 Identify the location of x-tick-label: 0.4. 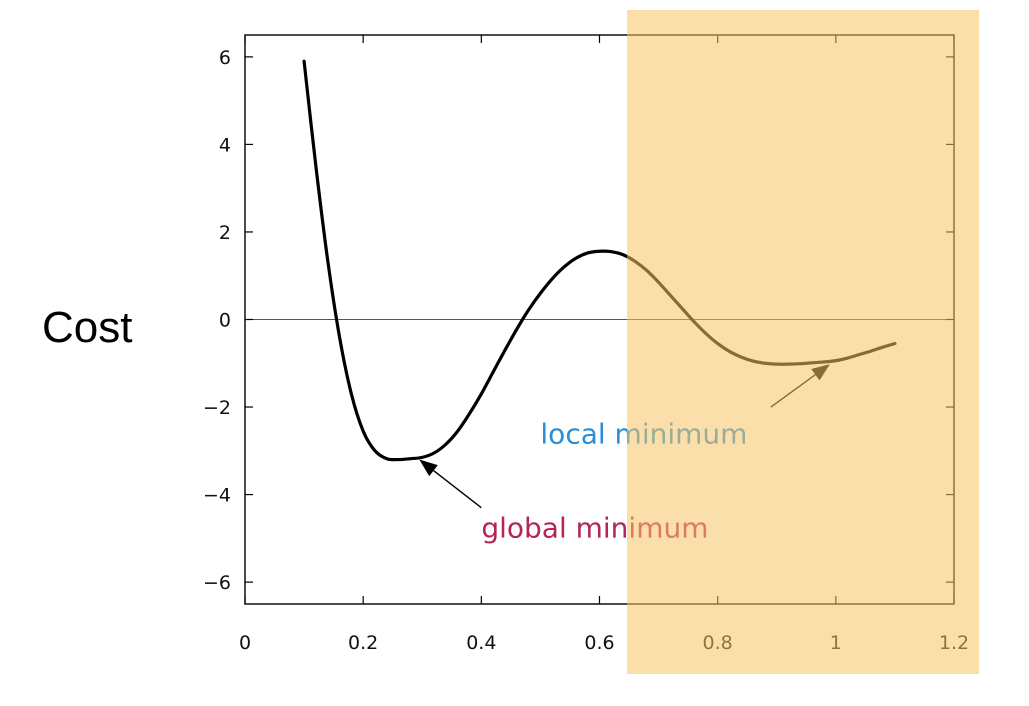
(481, 643).